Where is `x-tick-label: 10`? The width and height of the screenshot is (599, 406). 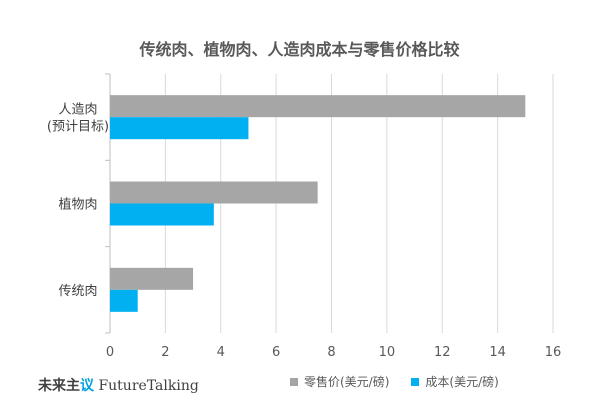 x-tick-label: 10 is located at coordinates (387, 352).